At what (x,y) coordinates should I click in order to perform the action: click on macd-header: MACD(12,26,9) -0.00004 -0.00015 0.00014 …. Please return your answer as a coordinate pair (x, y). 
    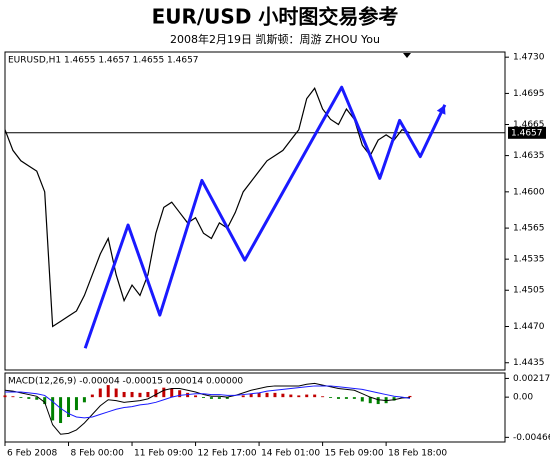
    Looking at the image, I should click on (125, 382).